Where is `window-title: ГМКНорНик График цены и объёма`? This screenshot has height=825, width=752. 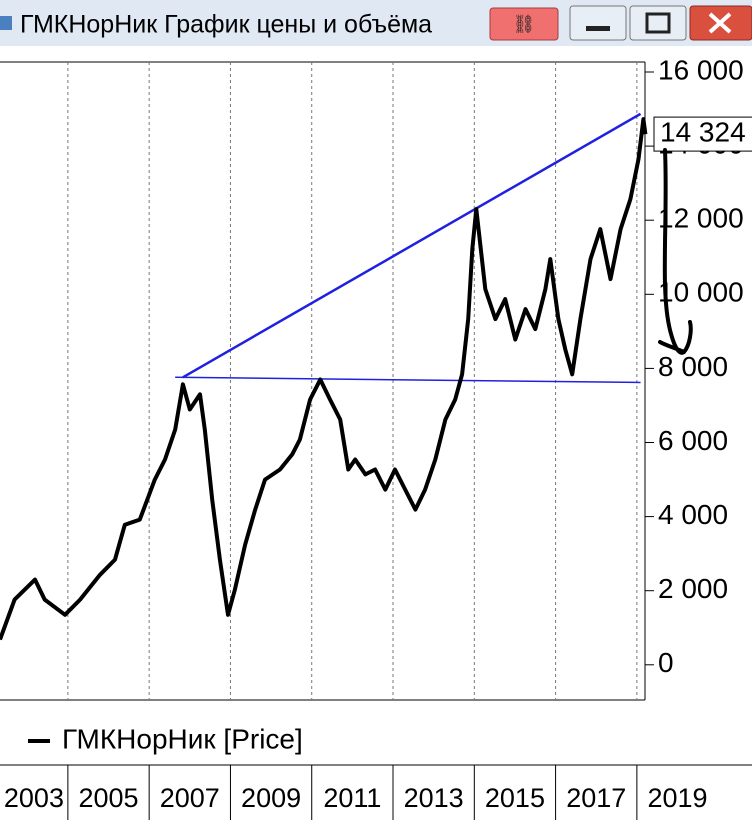
window-title: ГМКНорНик График цены и объёма is located at coordinates (226, 25).